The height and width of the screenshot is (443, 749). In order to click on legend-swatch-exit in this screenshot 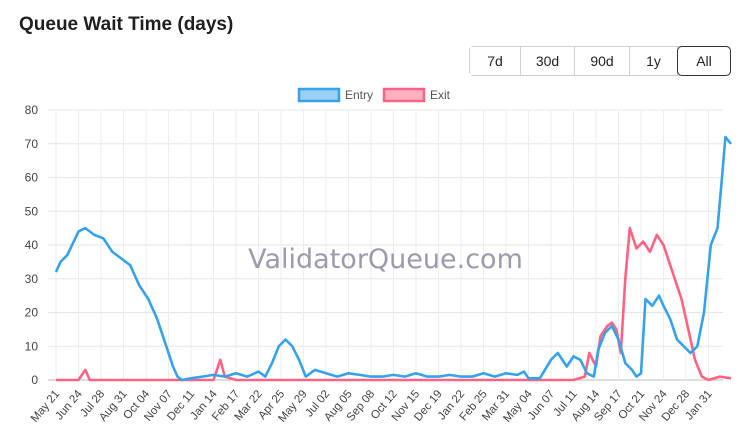, I will do `click(404, 95)`.